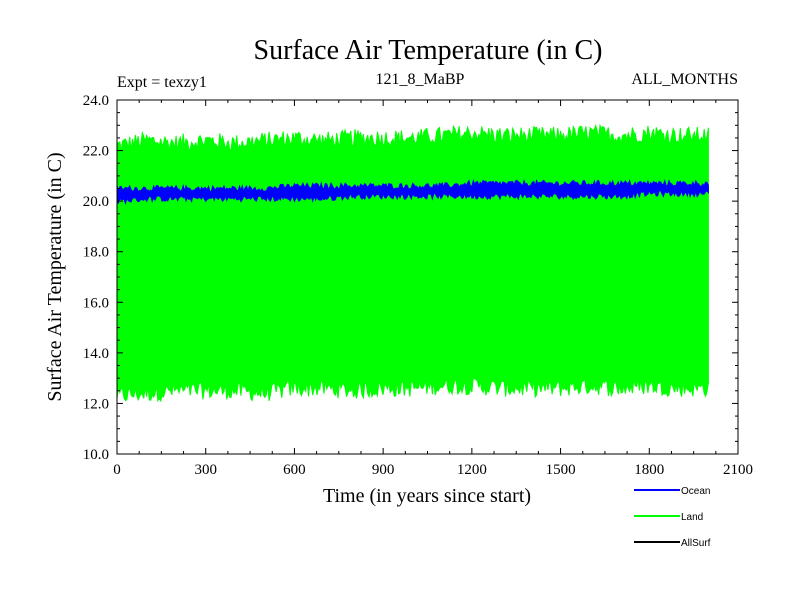 Image resolution: width=800 pixels, height=600 pixels. What do you see at coordinates (684, 79) in the screenshot?
I see `months-label: ALL_MONTHS` at bounding box center [684, 79].